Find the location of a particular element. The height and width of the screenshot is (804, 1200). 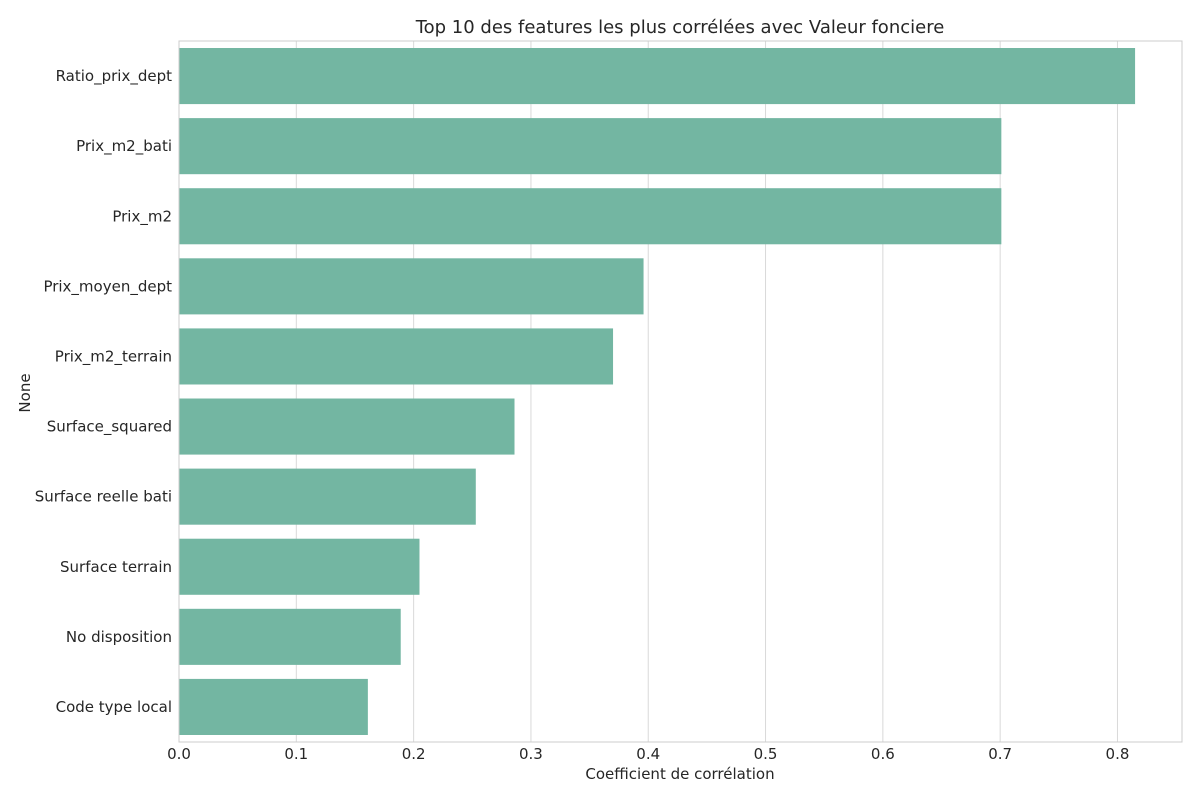

category-label: Code type local is located at coordinates (114, 707).